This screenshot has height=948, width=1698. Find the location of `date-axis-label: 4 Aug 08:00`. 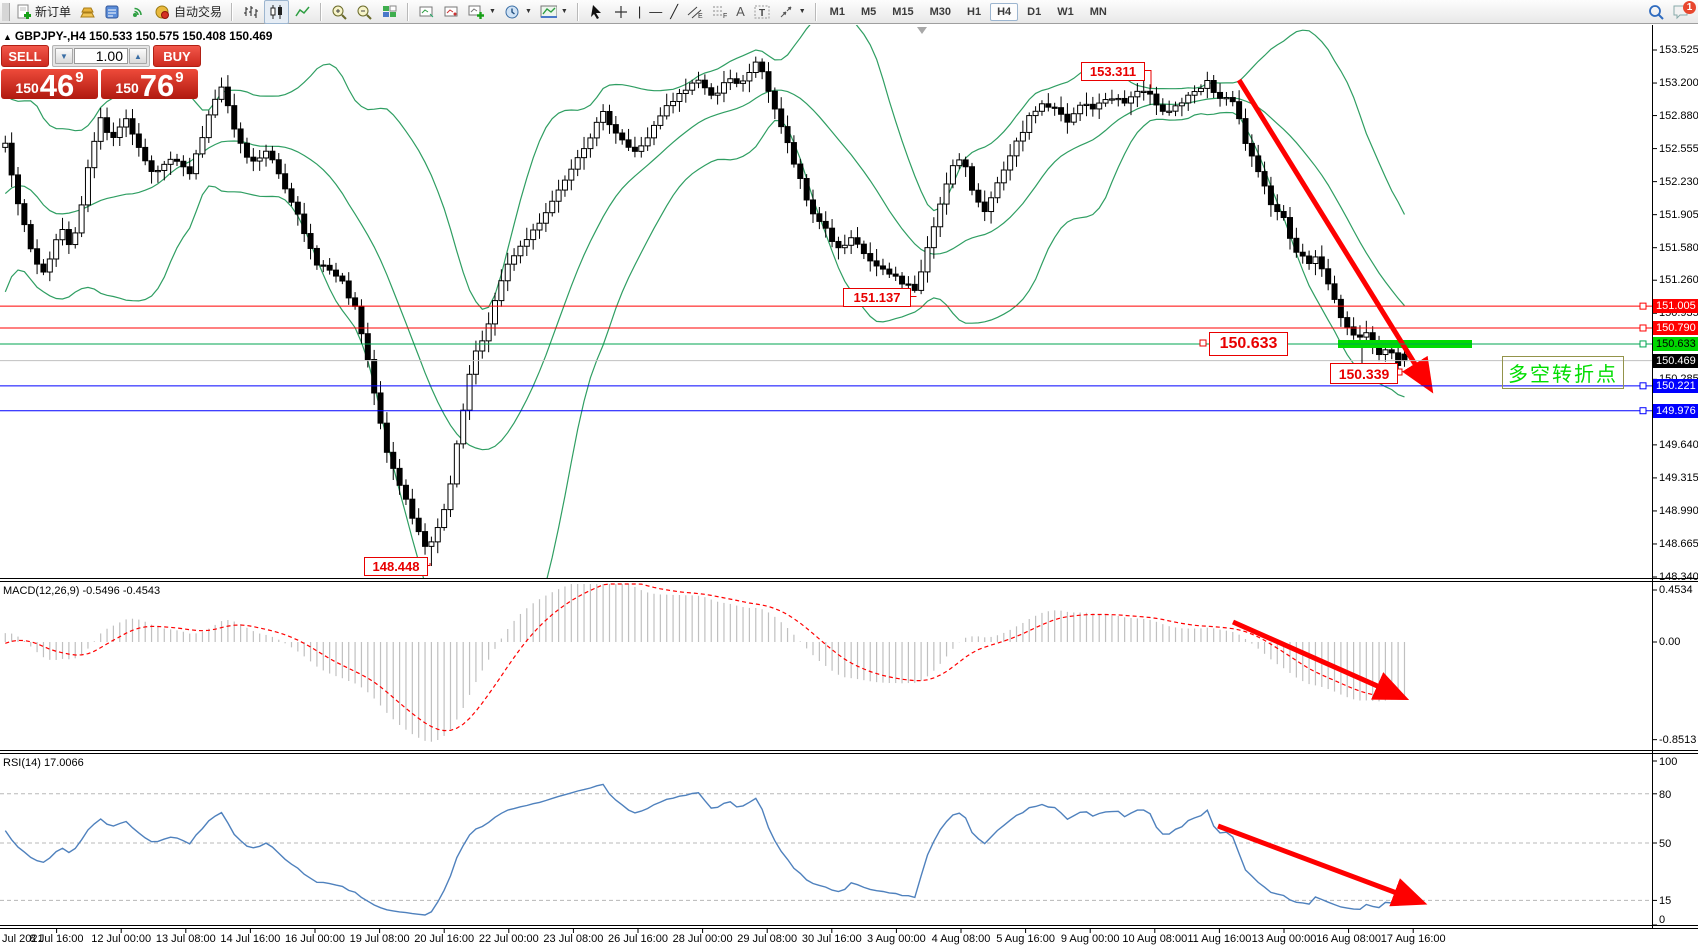

date-axis-label: 4 Aug 08:00 is located at coordinates (961, 939).